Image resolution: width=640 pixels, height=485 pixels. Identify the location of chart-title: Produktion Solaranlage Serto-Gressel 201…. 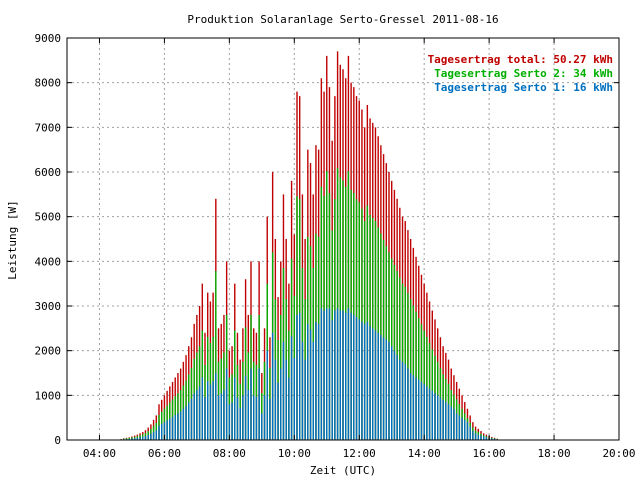
(342, 19).